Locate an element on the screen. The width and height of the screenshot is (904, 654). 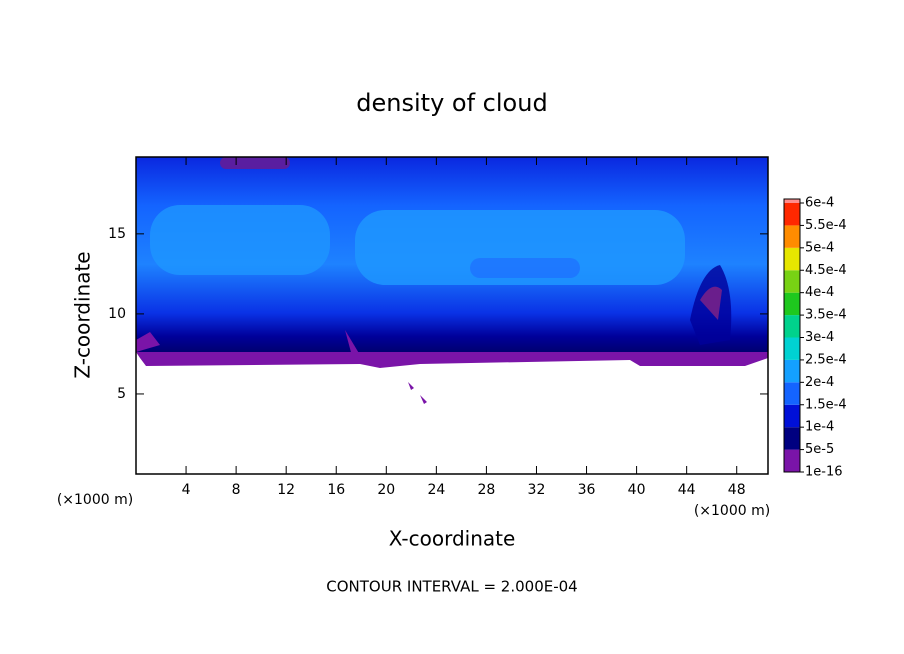
x-tick-label: 20 is located at coordinates (386, 490).